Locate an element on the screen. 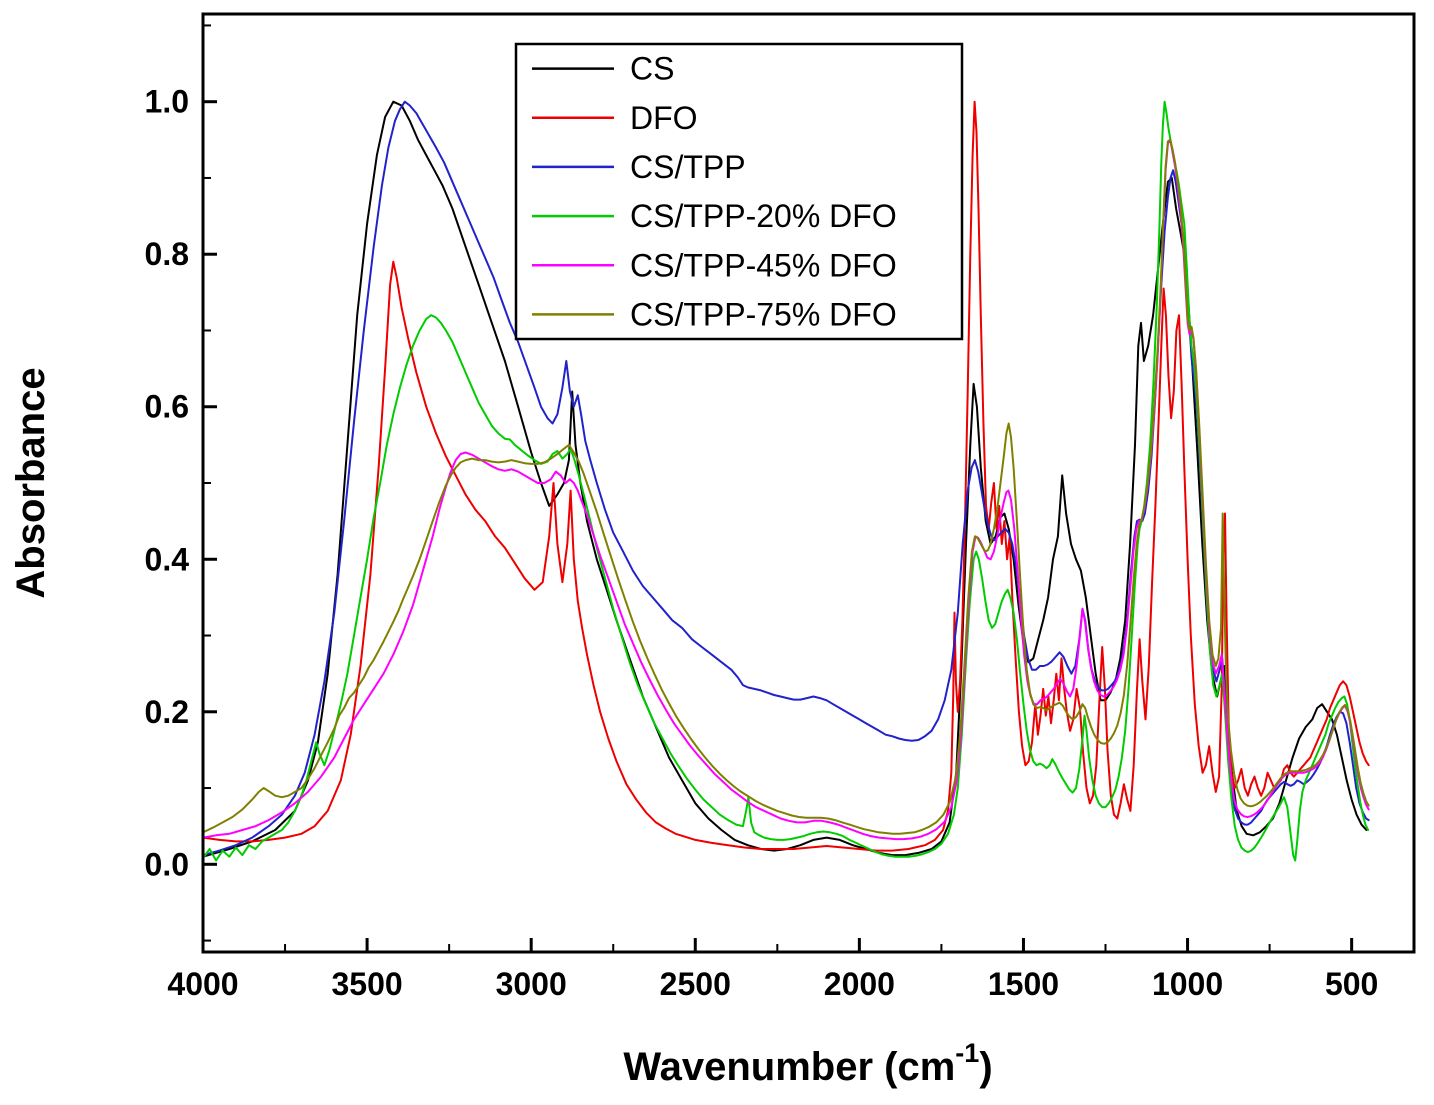 Image resolution: width=1434 pixels, height=1105 pixels. legend-label: CS/TPP-45% DFO is located at coordinates (763, 265).